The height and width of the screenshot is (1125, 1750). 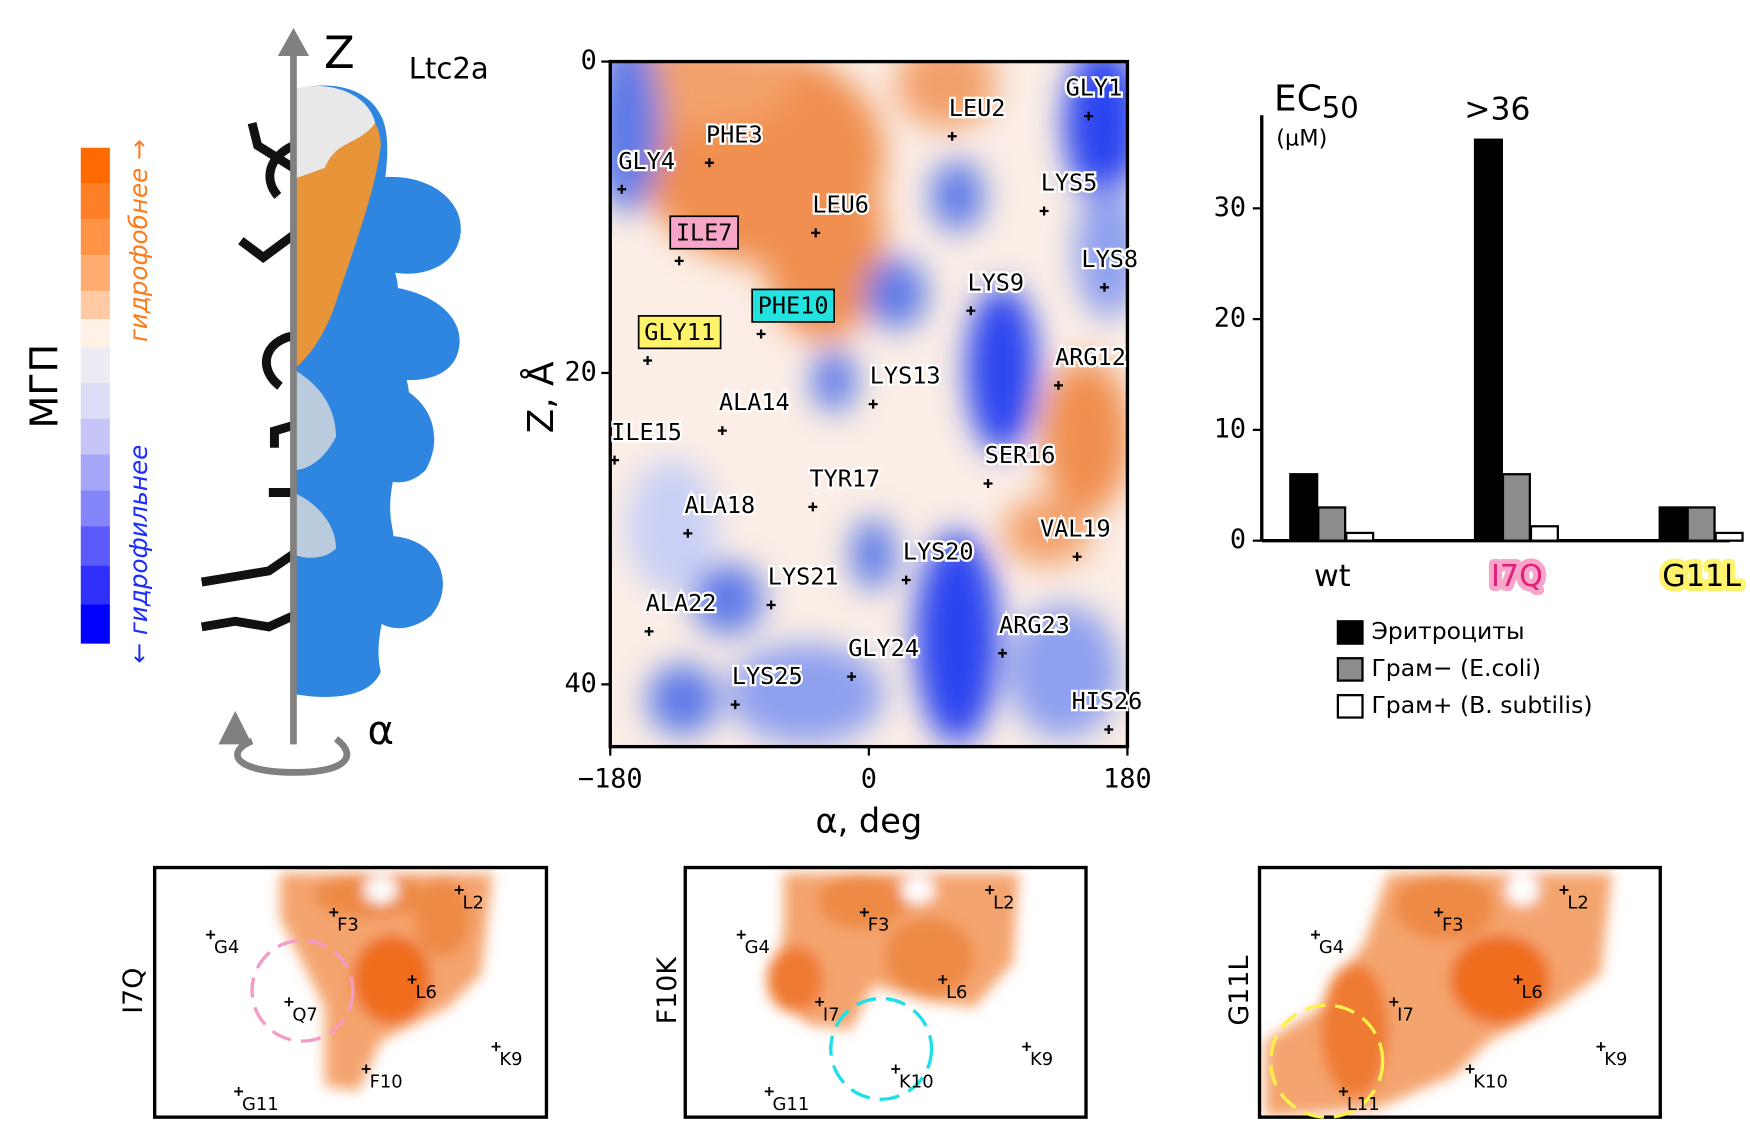 I want to click on residue-label: ALA22, so click(x=681, y=603).